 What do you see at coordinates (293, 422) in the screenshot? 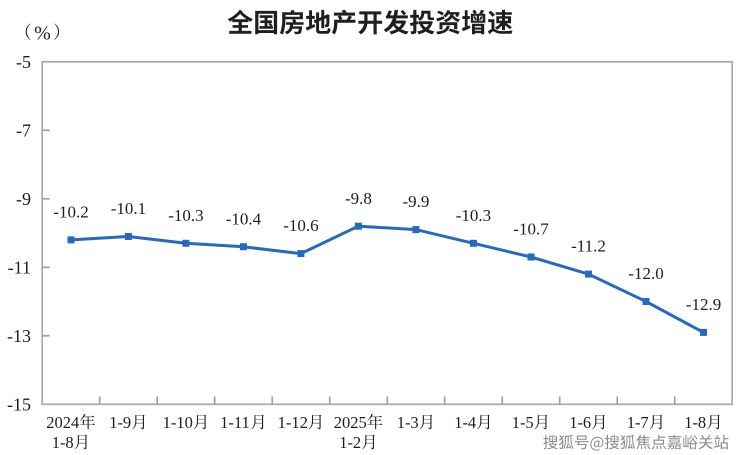
I see `svg-text: 1-12` at bounding box center [293, 422].